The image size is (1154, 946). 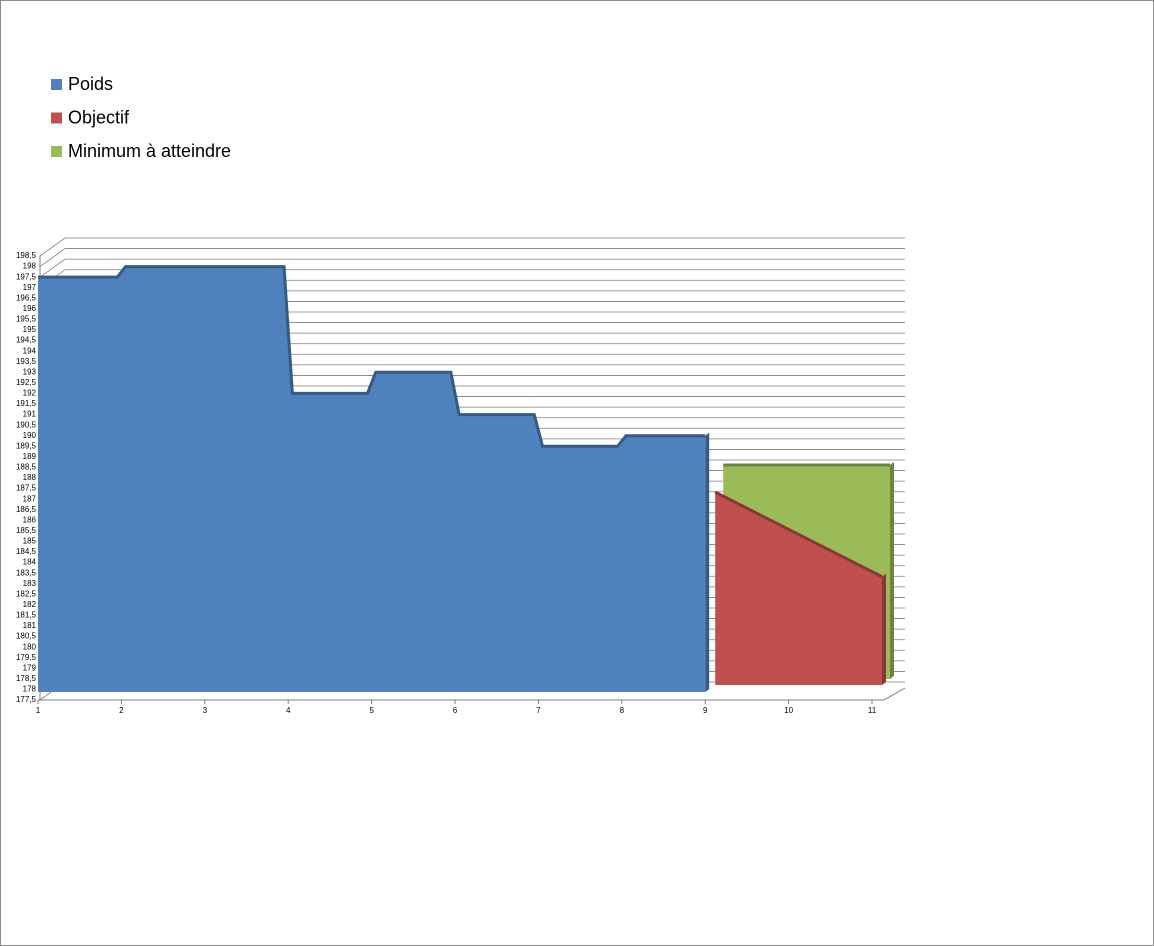 What do you see at coordinates (30, 625) in the screenshot?
I see `y-tick-label: 181` at bounding box center [30, 625].